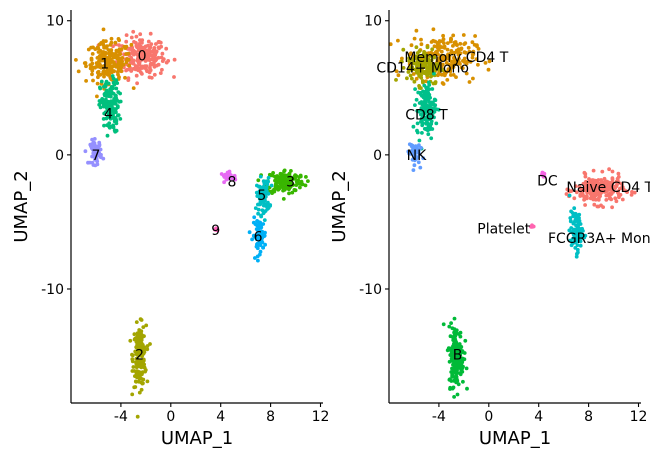 The image size is (650, 464). What do you see at coordinates (215, 231) in the screenshot?
I see `cluster-label: 9` at bounding box center [215, 231].